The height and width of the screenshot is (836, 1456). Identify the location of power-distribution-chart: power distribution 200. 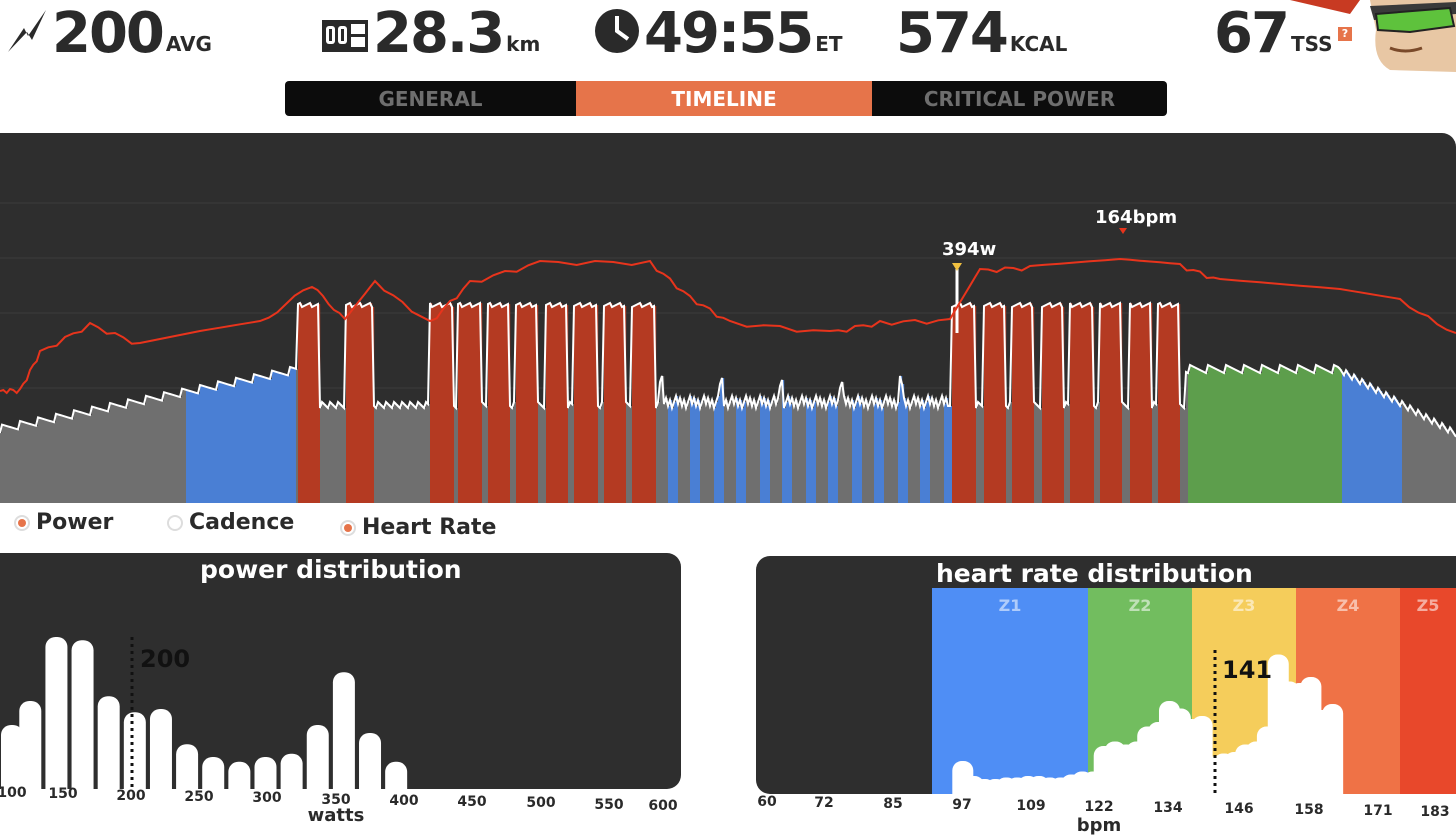
(340, 671).